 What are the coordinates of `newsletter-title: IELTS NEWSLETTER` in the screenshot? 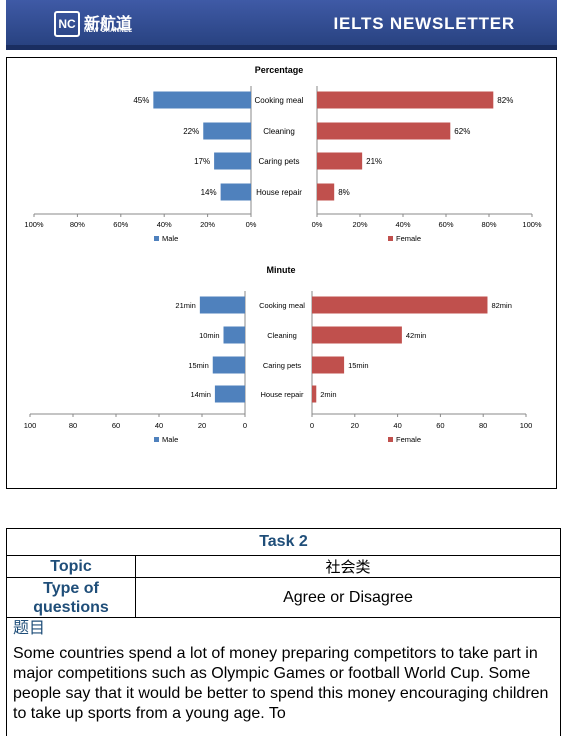 It's located at (424, 23).